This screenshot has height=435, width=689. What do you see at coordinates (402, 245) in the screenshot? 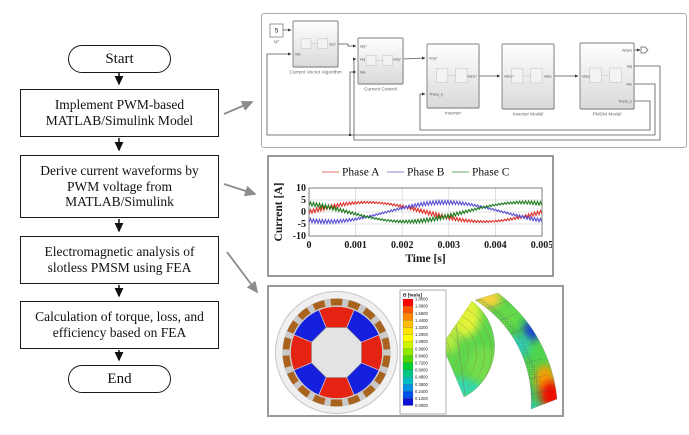
I see `svg-text: 0.002` at bounding box center [402, 245].